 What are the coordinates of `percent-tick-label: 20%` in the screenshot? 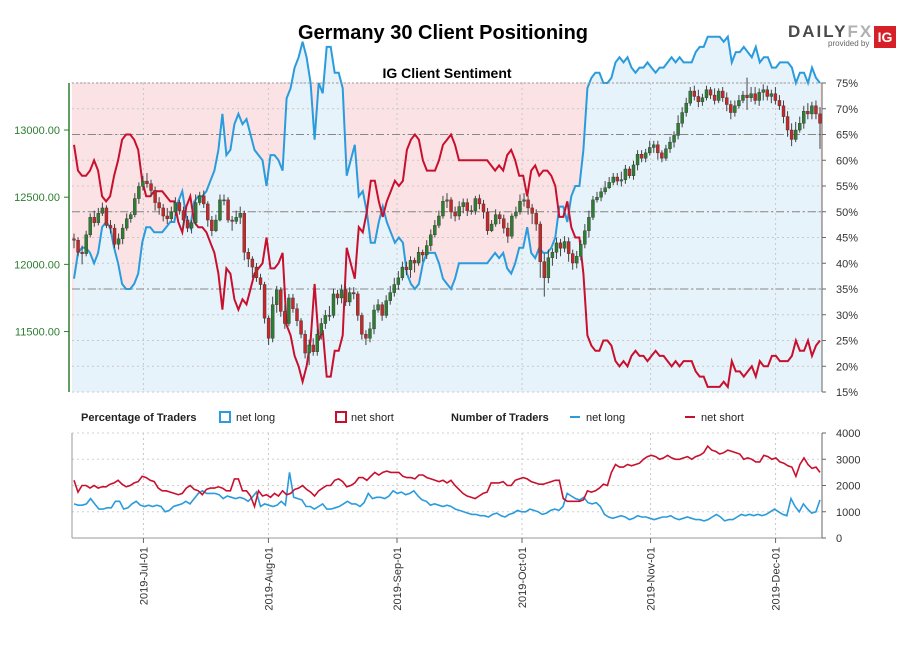 It's located at (847, 367).